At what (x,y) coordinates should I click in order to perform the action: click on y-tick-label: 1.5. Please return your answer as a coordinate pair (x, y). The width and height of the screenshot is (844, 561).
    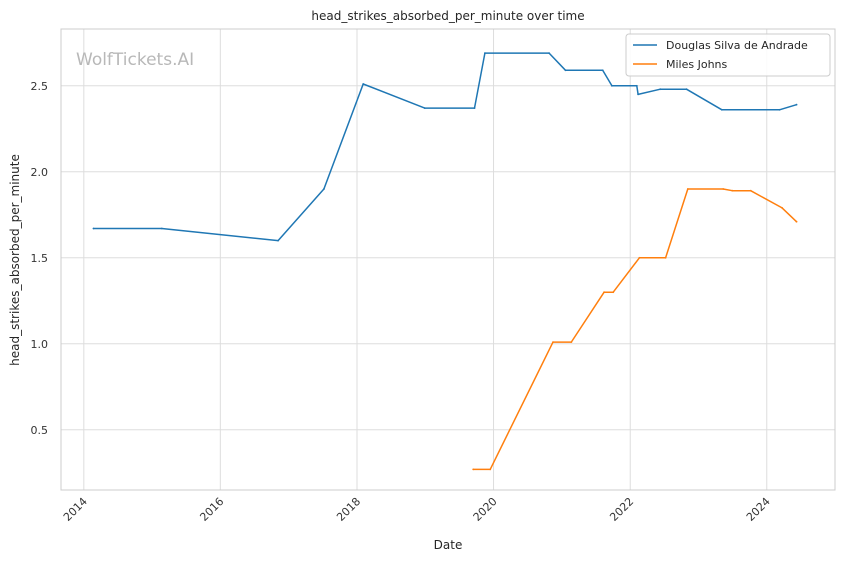
    Looking at the image, I should click on (40, 258).